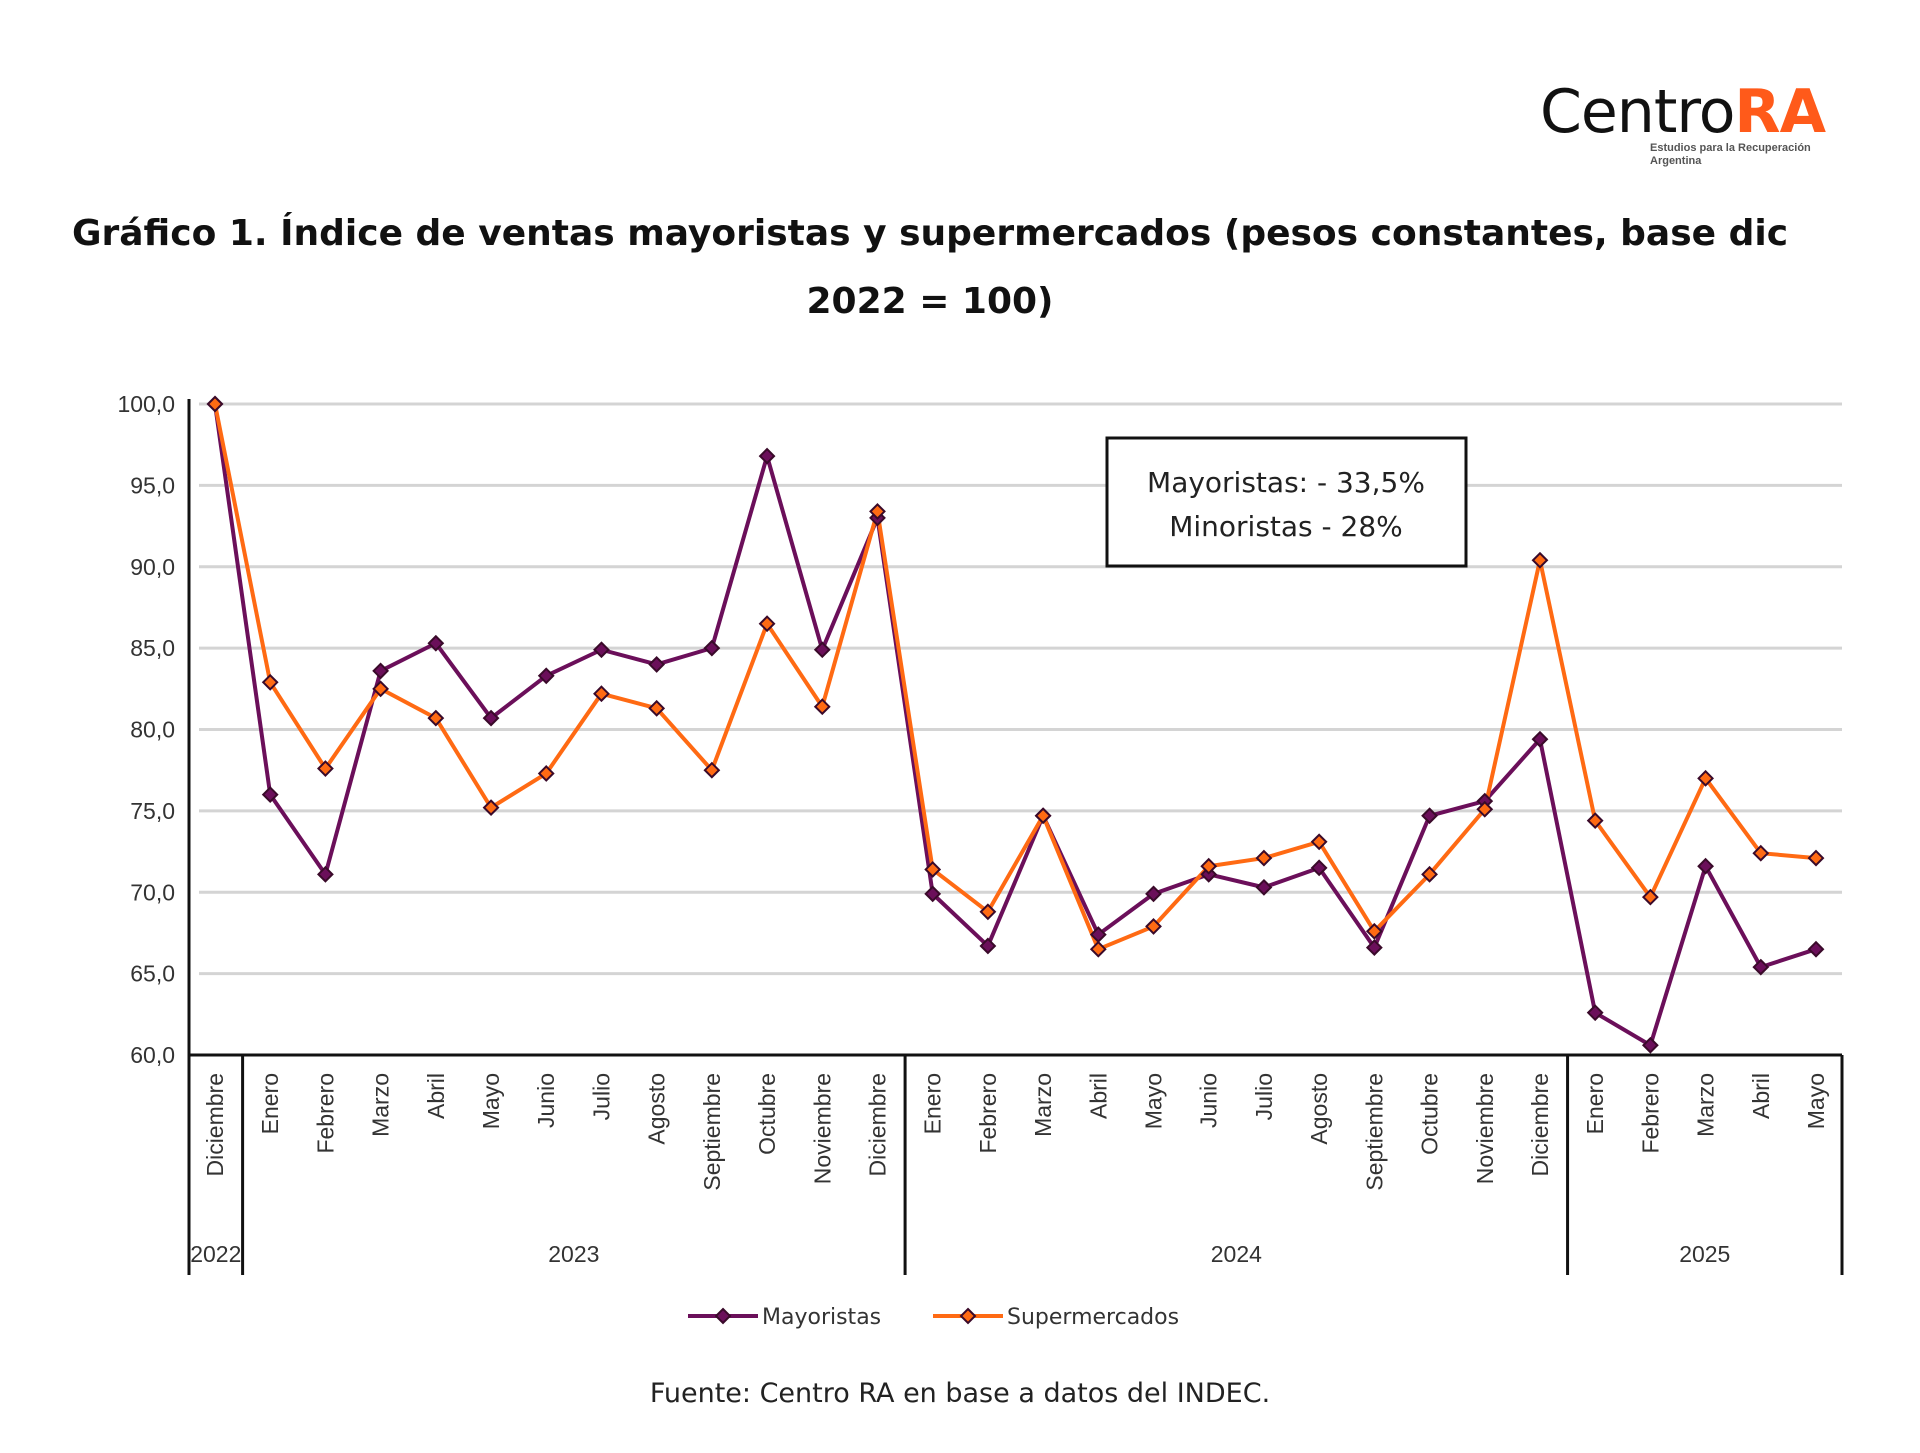 The width and height of the screenshot is (1920, 1453). Describe the element at coordinates (1286, 482) in the screenshot. I see `annotation-text: Mayoristas: - 33,5%` at that location.